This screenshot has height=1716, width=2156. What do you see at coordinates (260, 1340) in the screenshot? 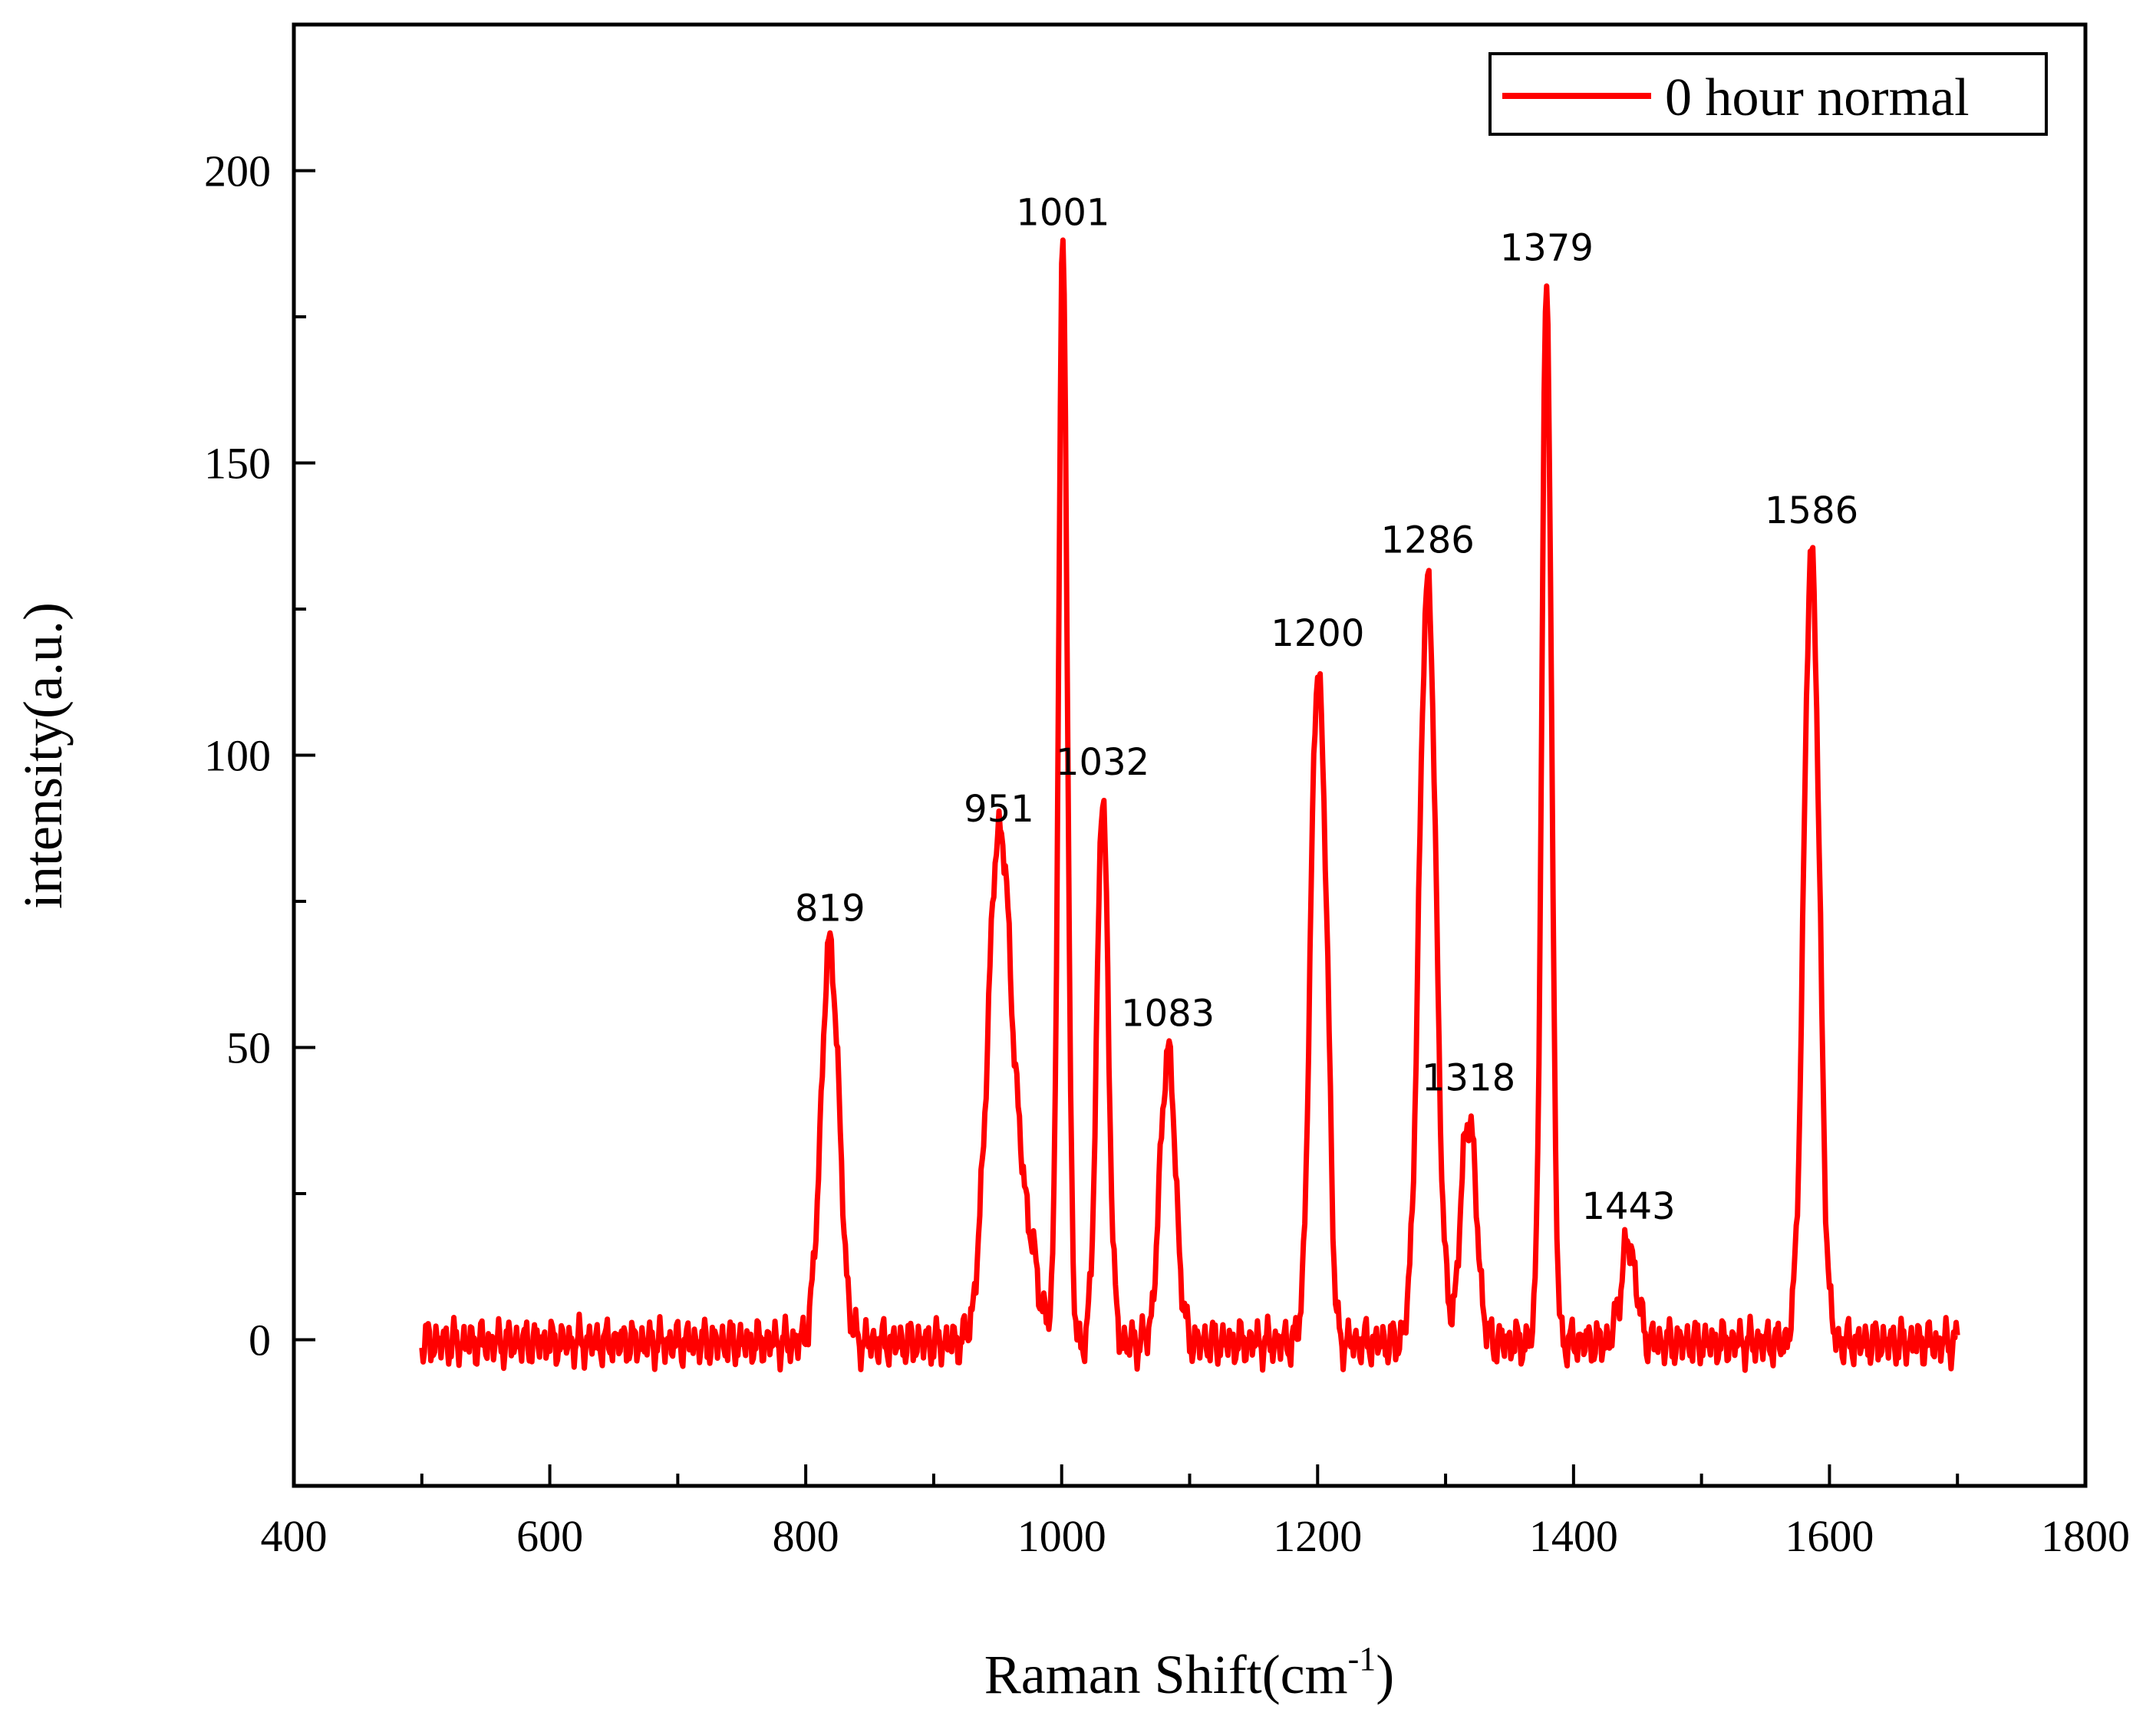
I see `y-tick-label: 0` at bounding box center [260, 1340].